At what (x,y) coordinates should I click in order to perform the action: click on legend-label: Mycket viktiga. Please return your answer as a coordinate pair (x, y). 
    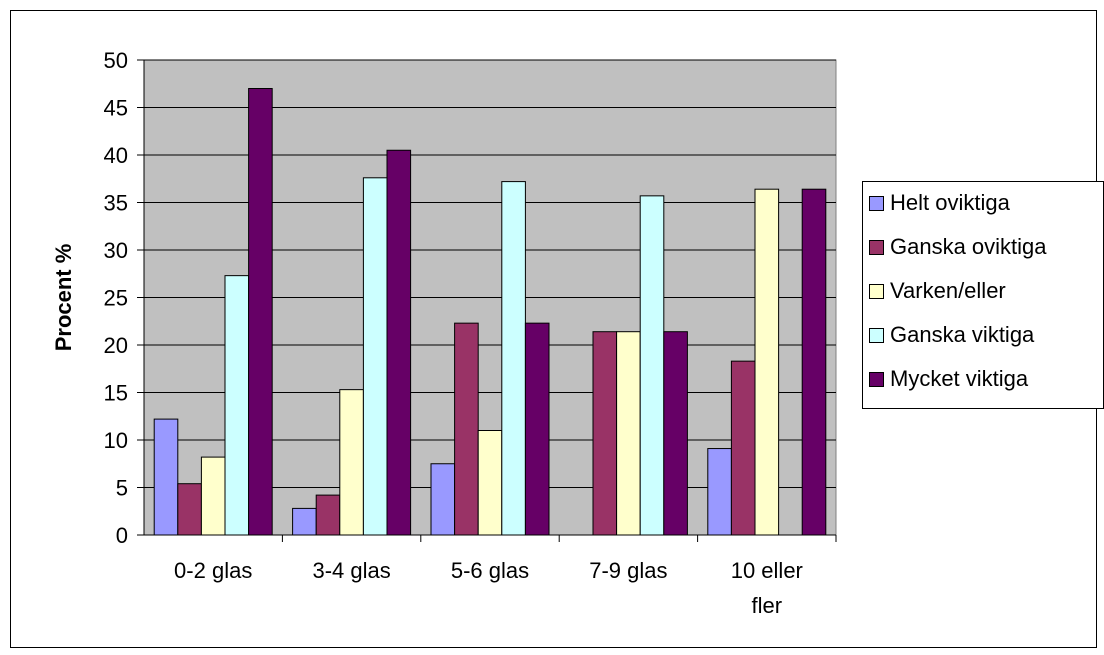
    Looking at the image, I should click on (959, 378).